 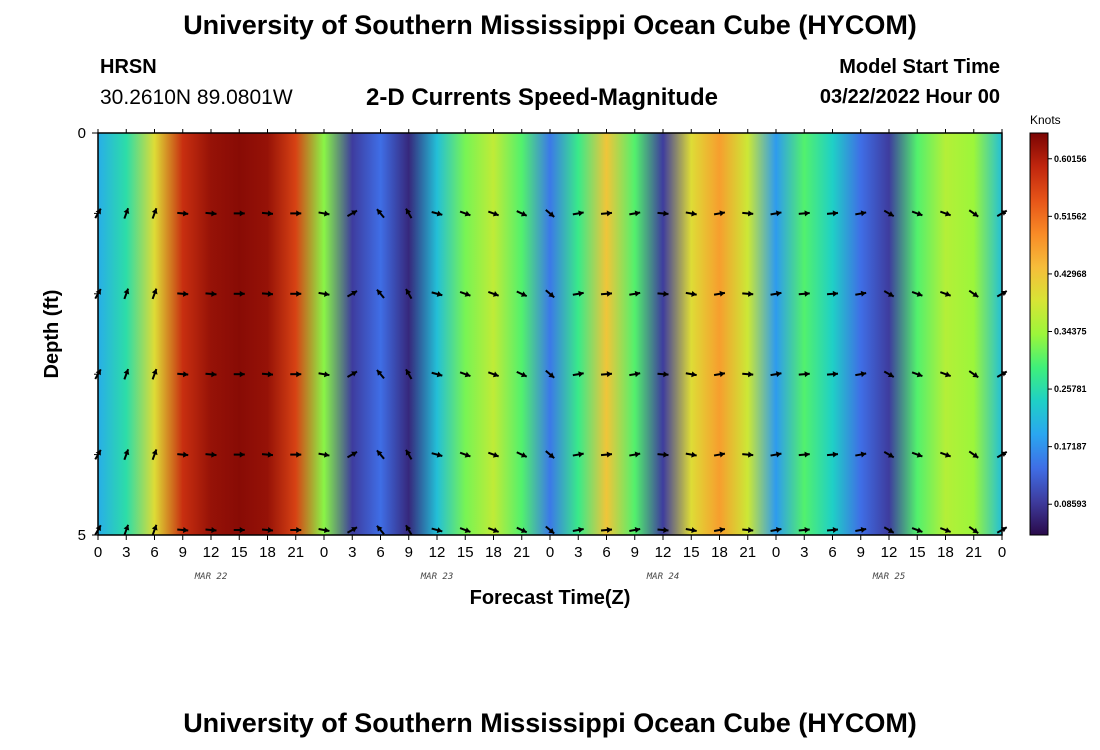 I want to click on colorbar-unit: Knots, so click(x=1045, y=120).